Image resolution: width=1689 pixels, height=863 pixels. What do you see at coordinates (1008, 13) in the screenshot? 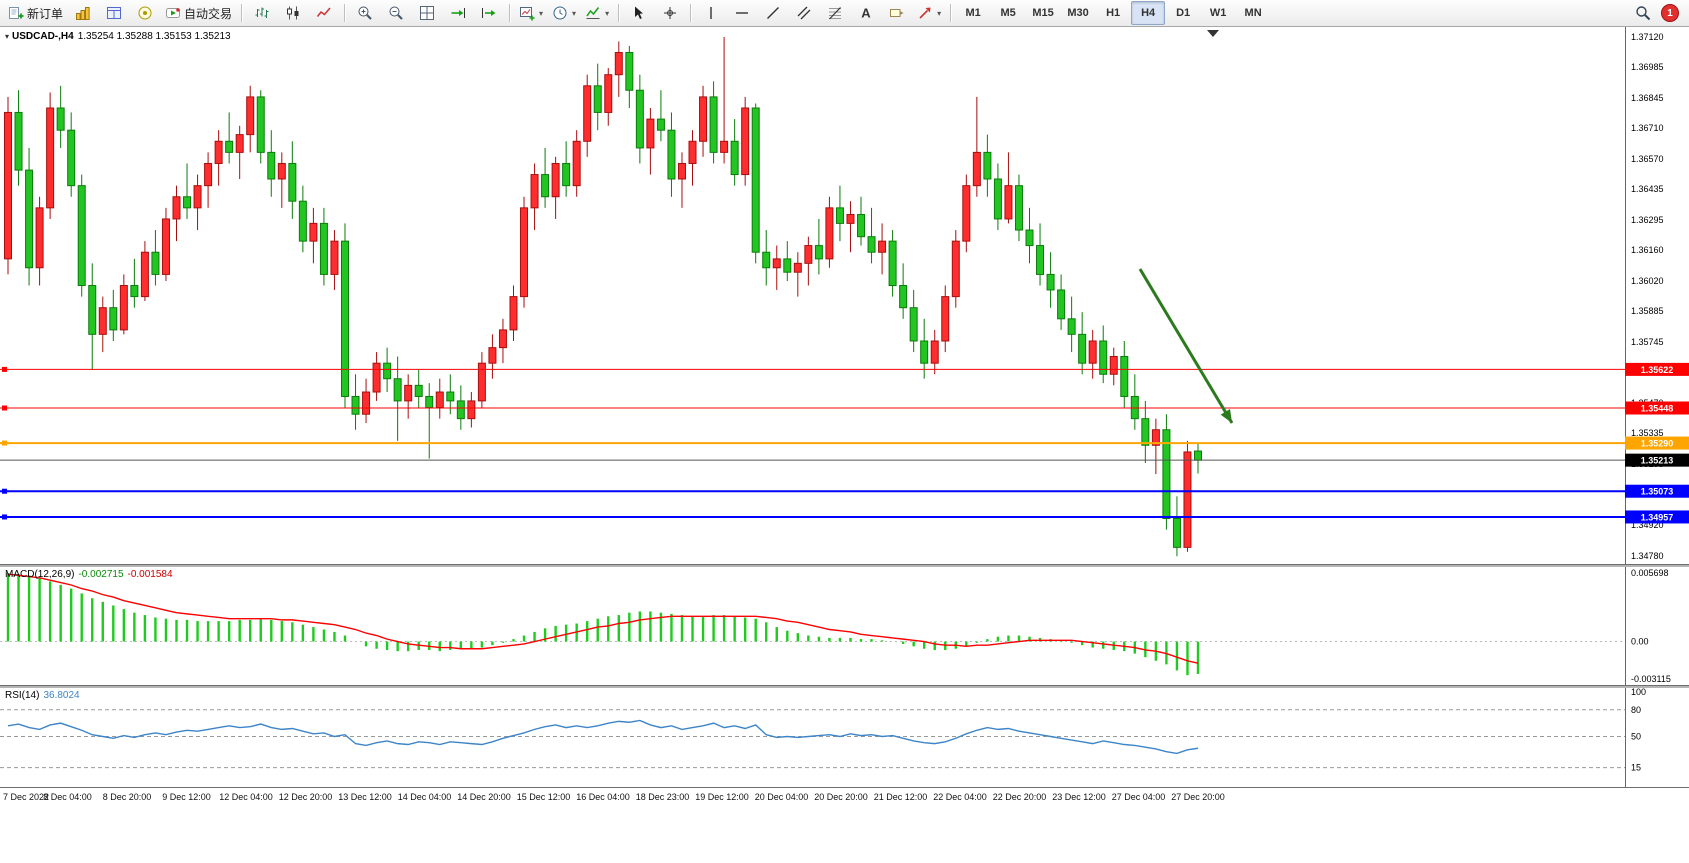
I see `timeframe-m5-button: M5` at bounding box center [1008, 13].